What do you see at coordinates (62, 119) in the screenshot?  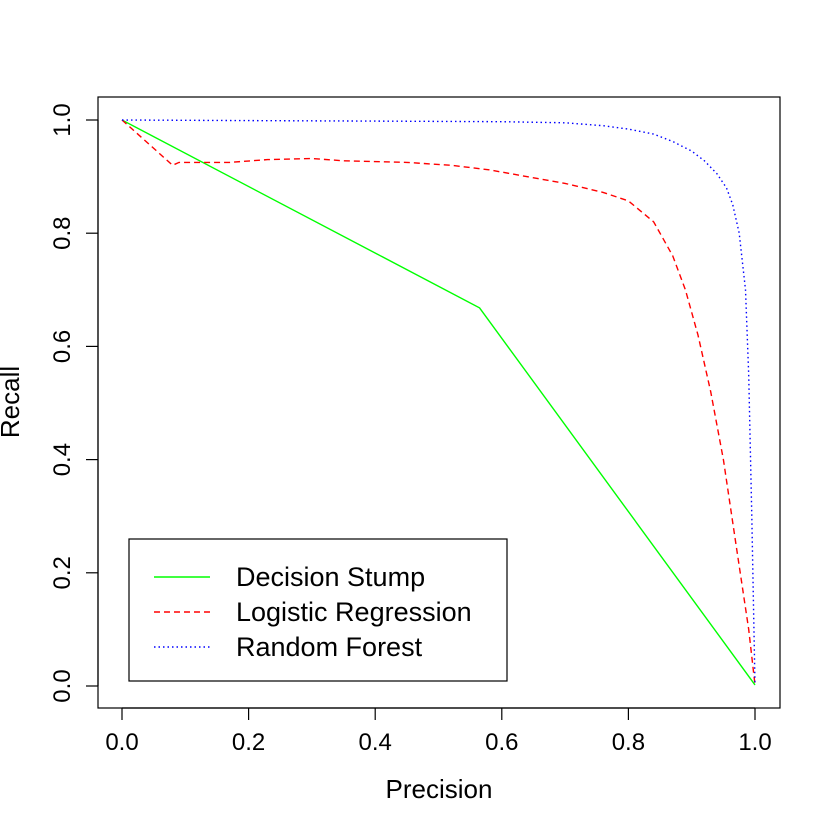 I see `y-tick-label: 1.0` at bounding box center [62, 119].